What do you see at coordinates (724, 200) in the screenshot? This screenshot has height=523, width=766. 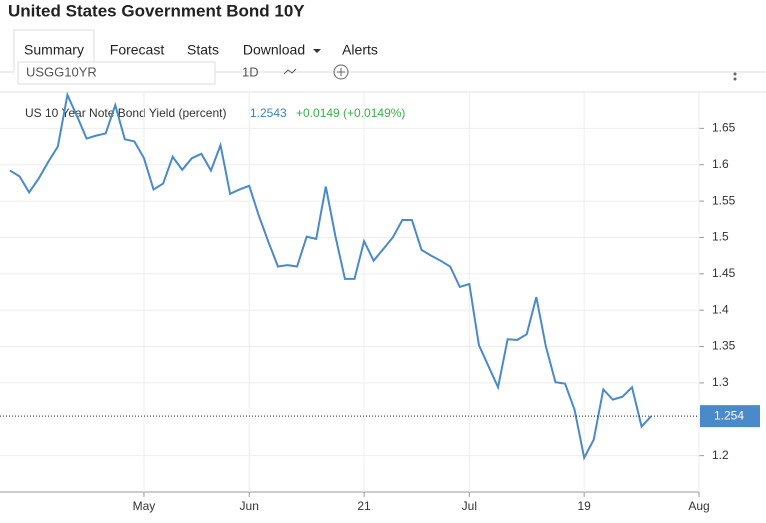 I see `y-tick-label: 1.55` at bounding box center [724, 200].